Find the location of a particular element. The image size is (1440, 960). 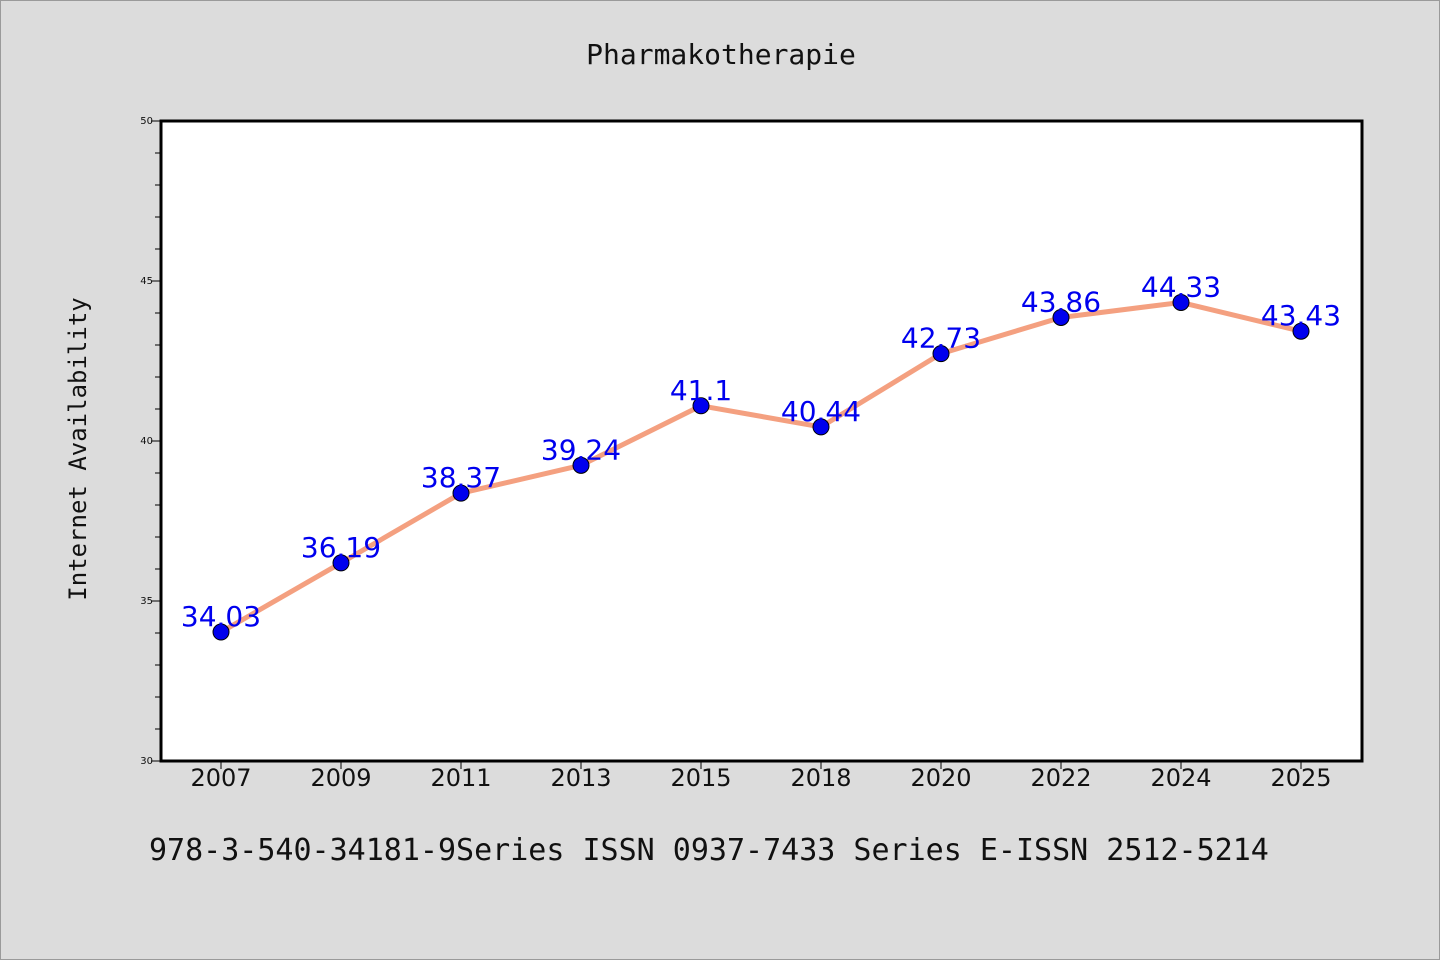

x-tick-label: 2020 is located at coordinates (940, 778).